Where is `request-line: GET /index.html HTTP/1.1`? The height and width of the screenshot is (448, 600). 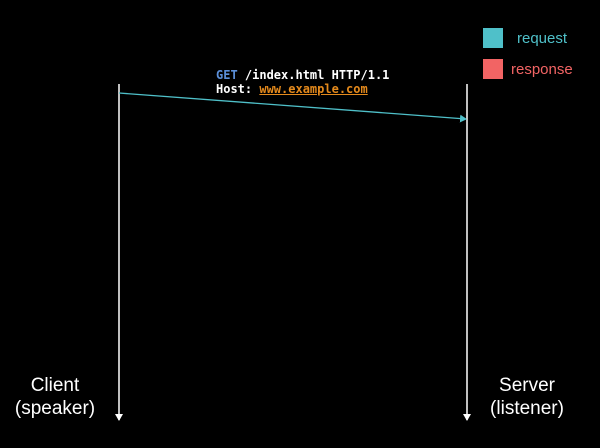
request-line: GET /index.html HTTP/1.1 is located at coordinates (302, 75).